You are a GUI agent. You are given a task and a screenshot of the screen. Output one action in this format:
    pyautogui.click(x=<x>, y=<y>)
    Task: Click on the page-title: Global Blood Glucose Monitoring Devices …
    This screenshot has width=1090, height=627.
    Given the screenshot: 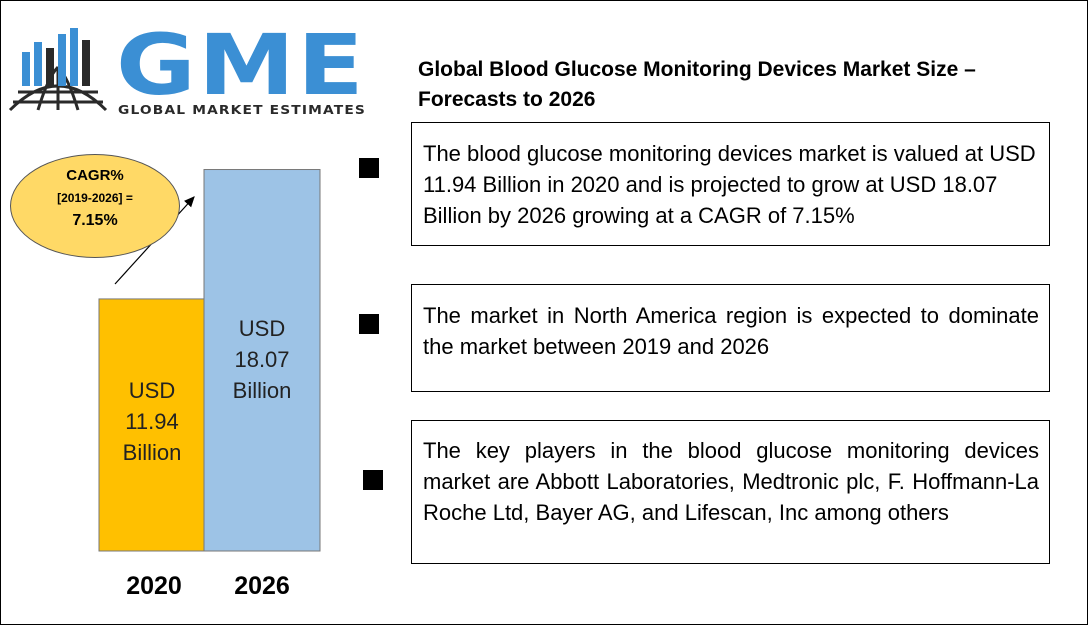 What is the action you would take?
    pyautogui.click(x=697, y=84)
    